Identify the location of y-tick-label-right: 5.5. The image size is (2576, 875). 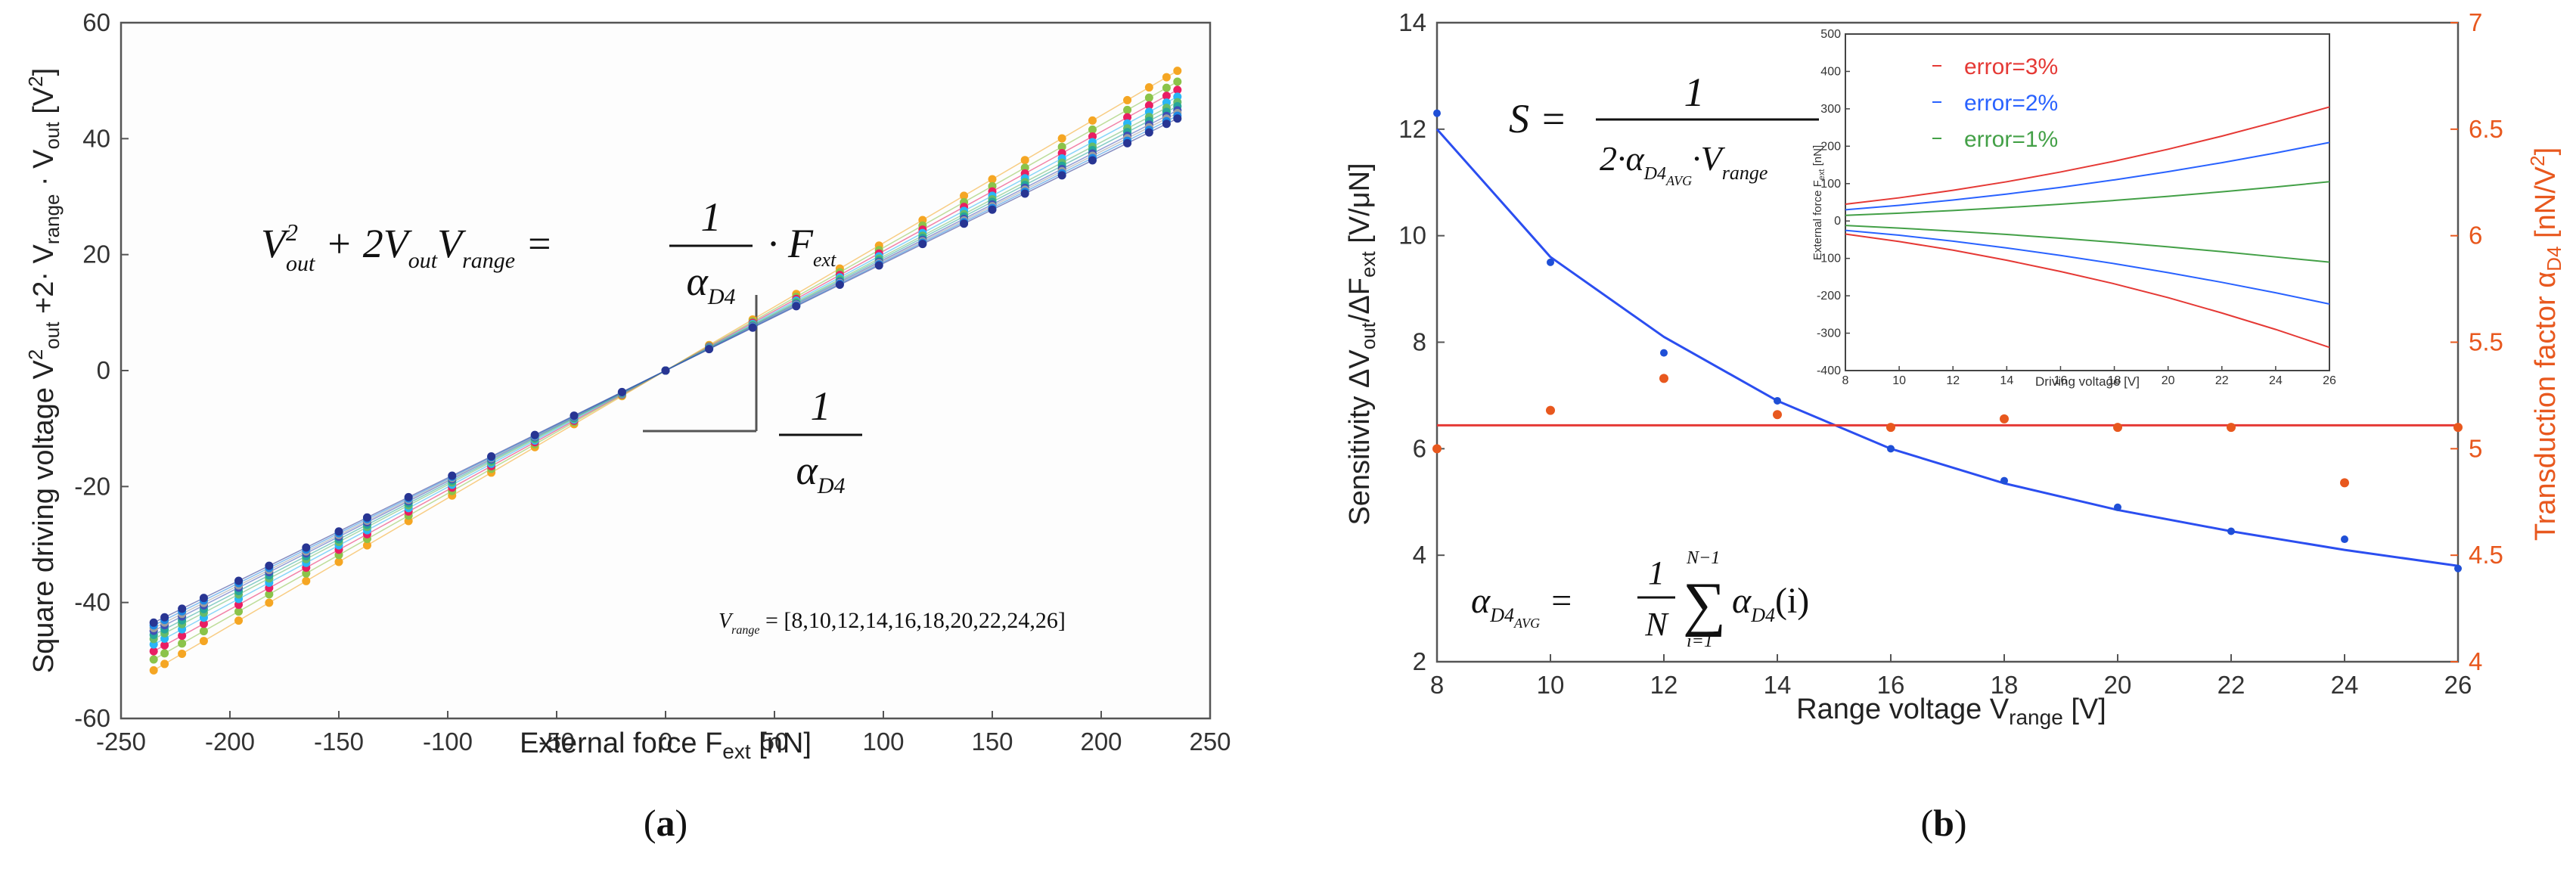
(2486, 342).